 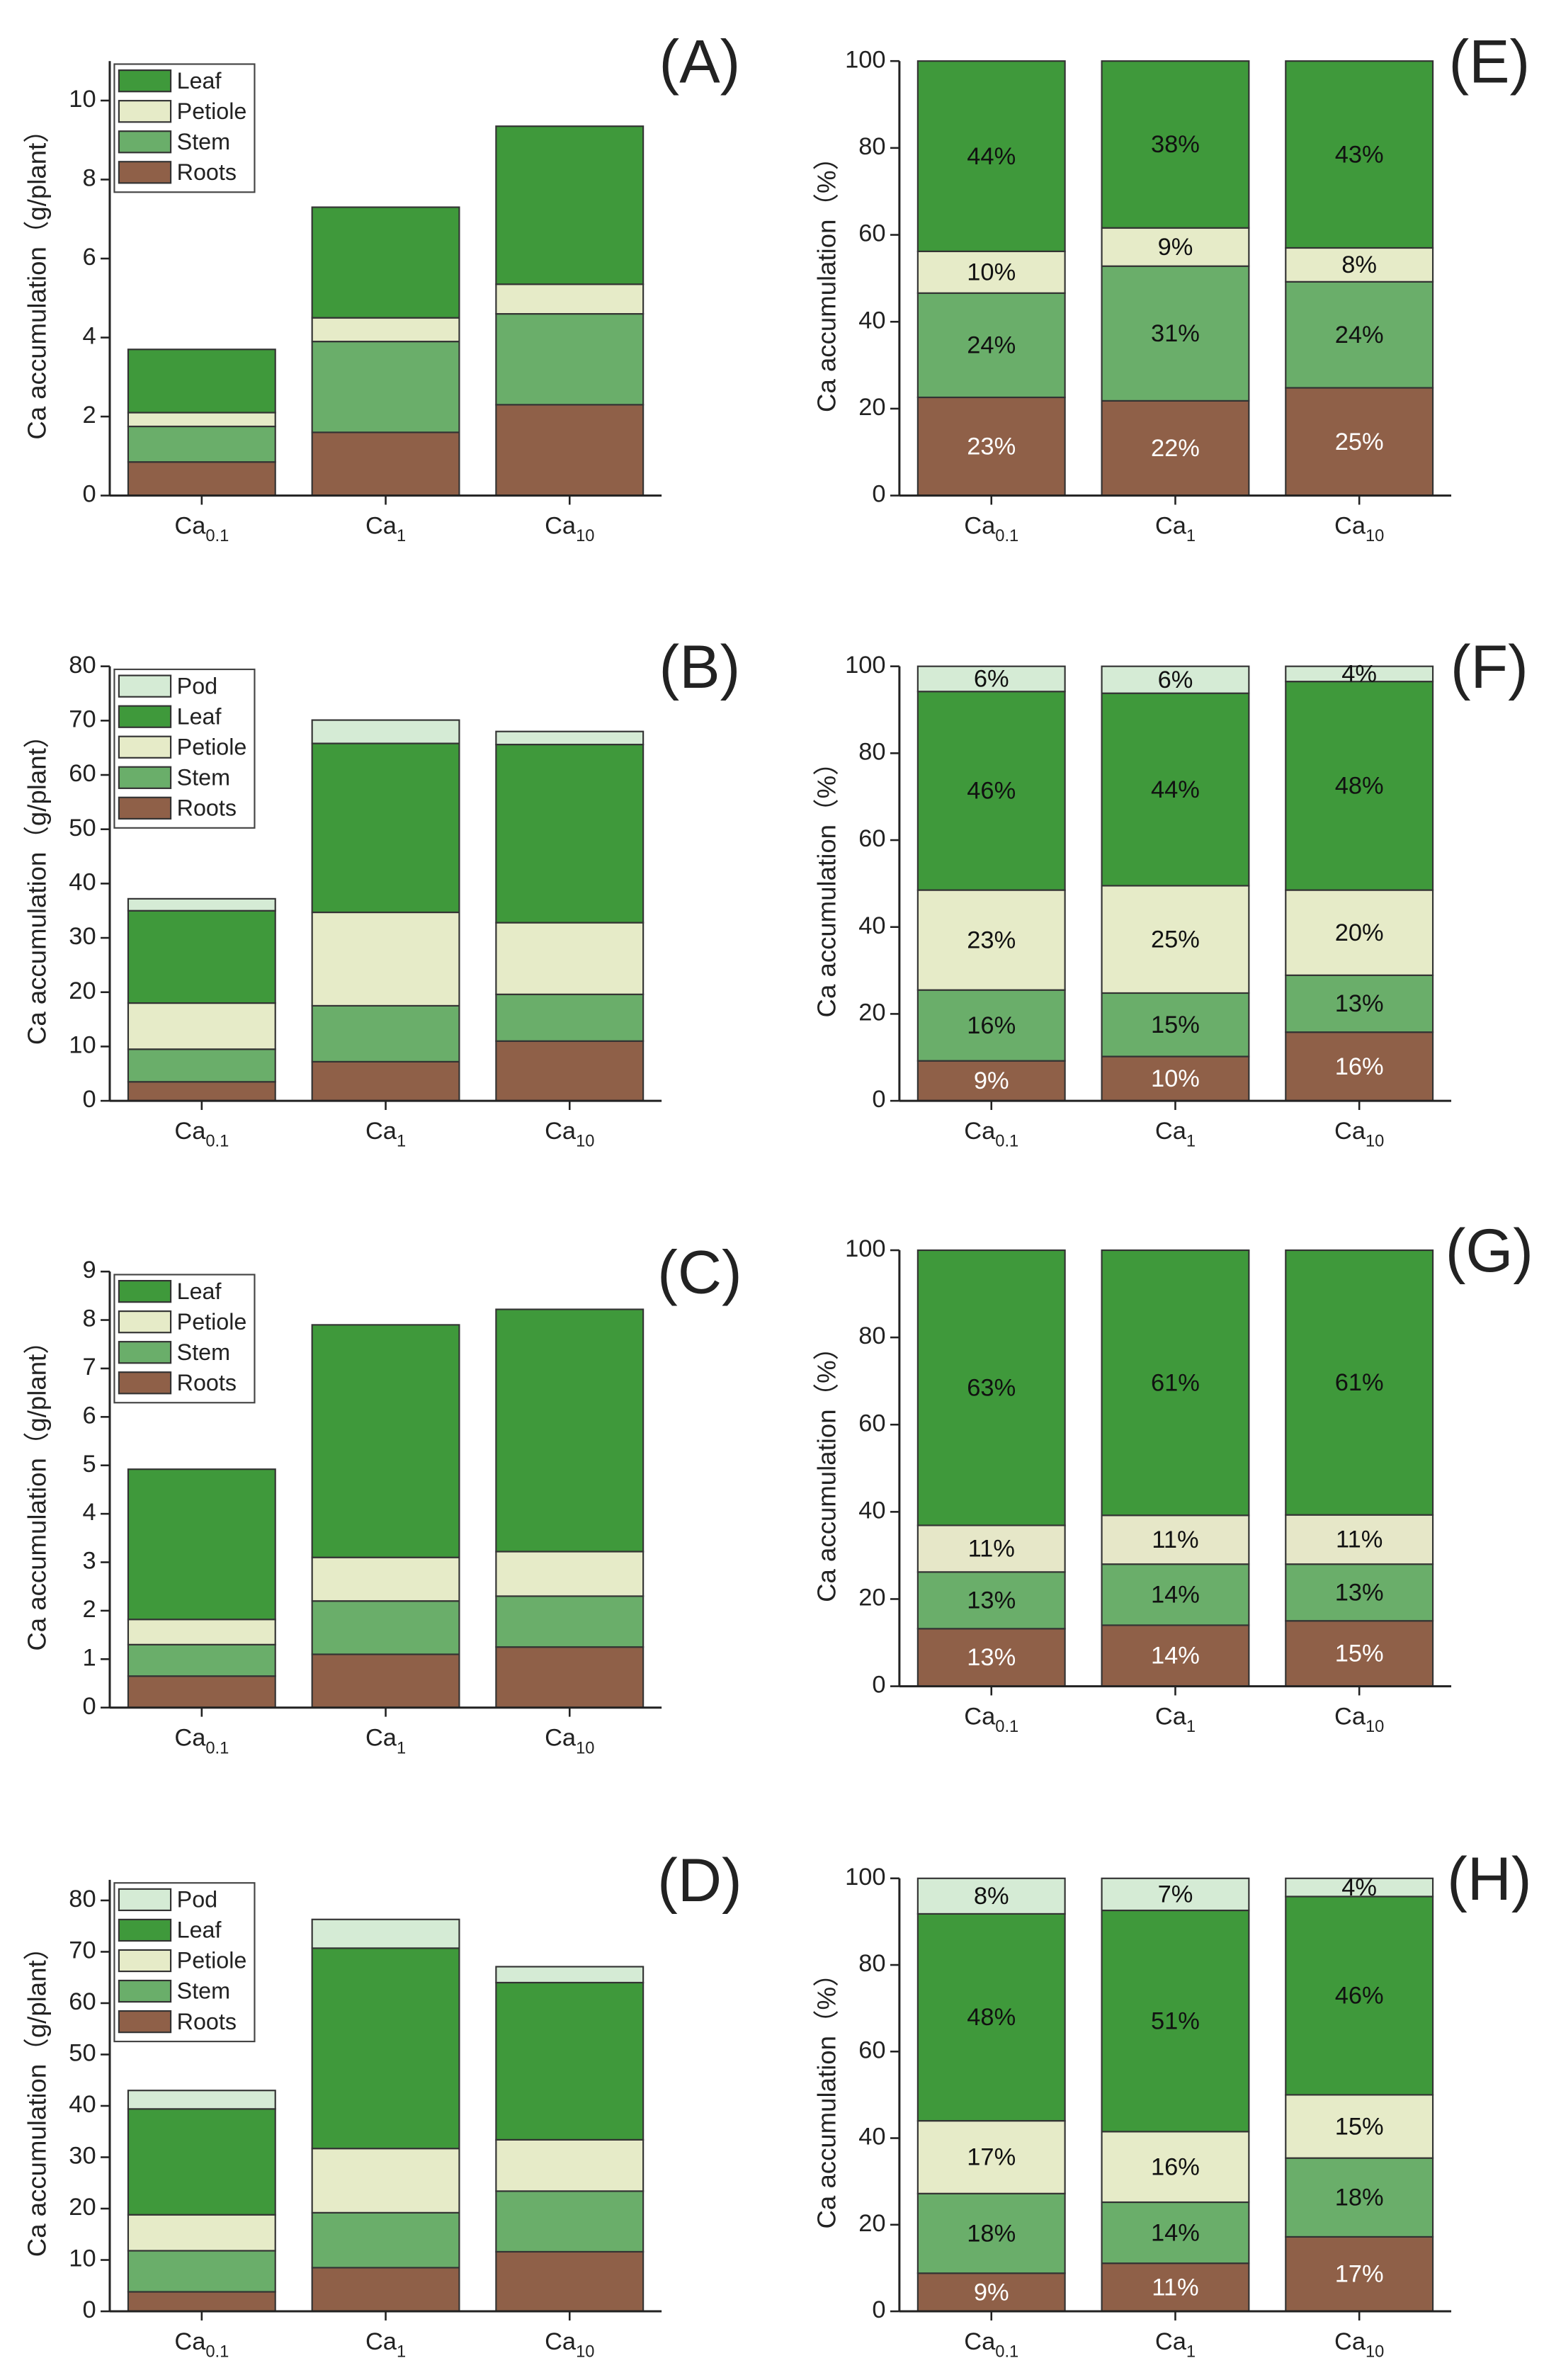 What do you see at coordinates (1176, 2021) in the screenshot?
I see `value-label: 51%` at bounding box center [1176, 2021].